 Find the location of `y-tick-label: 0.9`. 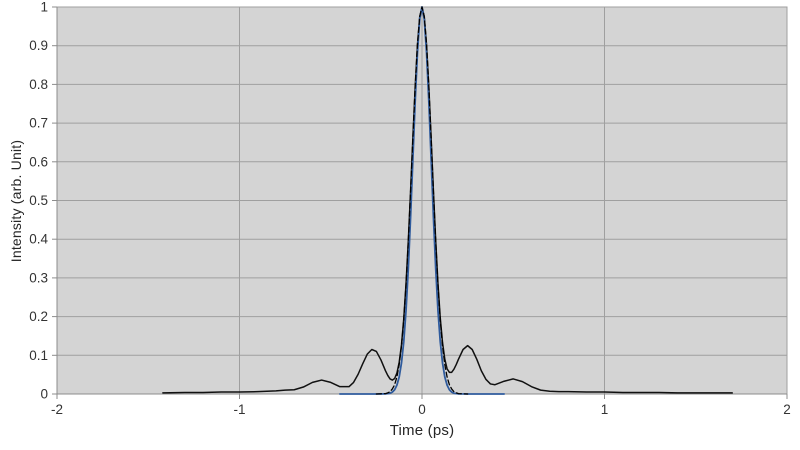

y-tick-label: 0.9 is located at coordinates (38, 45).